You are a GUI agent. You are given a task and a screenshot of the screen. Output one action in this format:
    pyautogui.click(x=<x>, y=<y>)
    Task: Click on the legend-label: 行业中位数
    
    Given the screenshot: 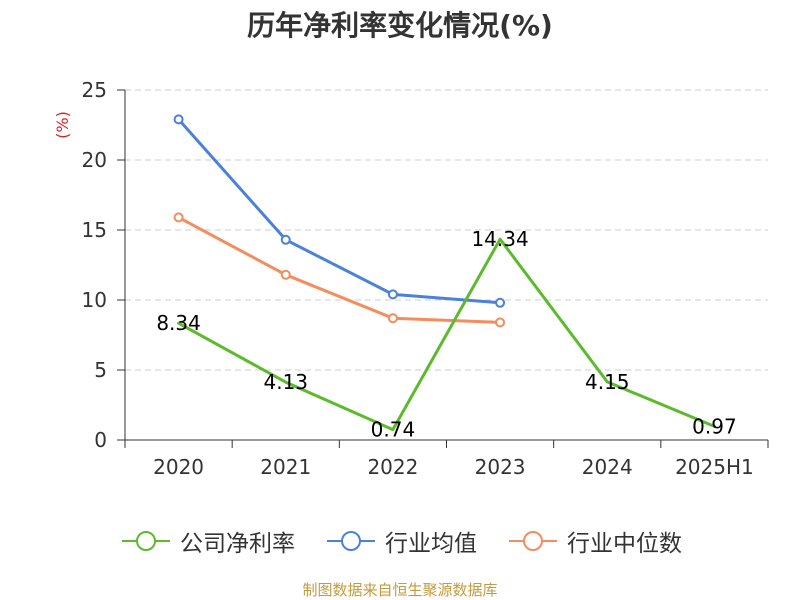 What is the action you would take?
    pyautogui.click(x=624, y=544)
    